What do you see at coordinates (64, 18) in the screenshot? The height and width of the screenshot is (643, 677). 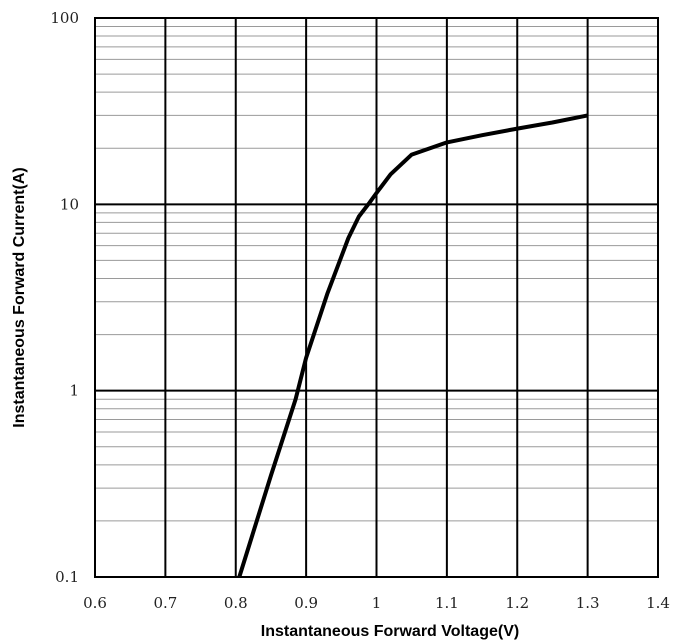 I see `y-tick-label: 100` at bounding box center [64, 18].